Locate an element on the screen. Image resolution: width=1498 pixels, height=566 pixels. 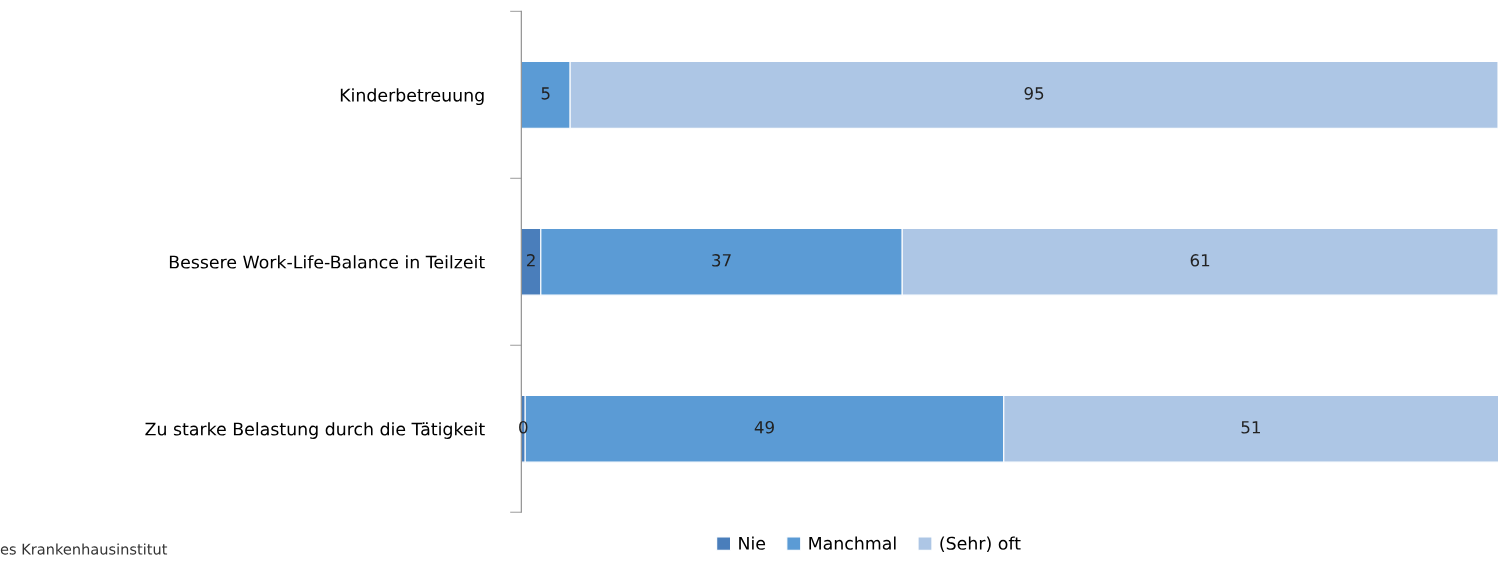
data-label: 51 is located at coordinates (1250, 427).